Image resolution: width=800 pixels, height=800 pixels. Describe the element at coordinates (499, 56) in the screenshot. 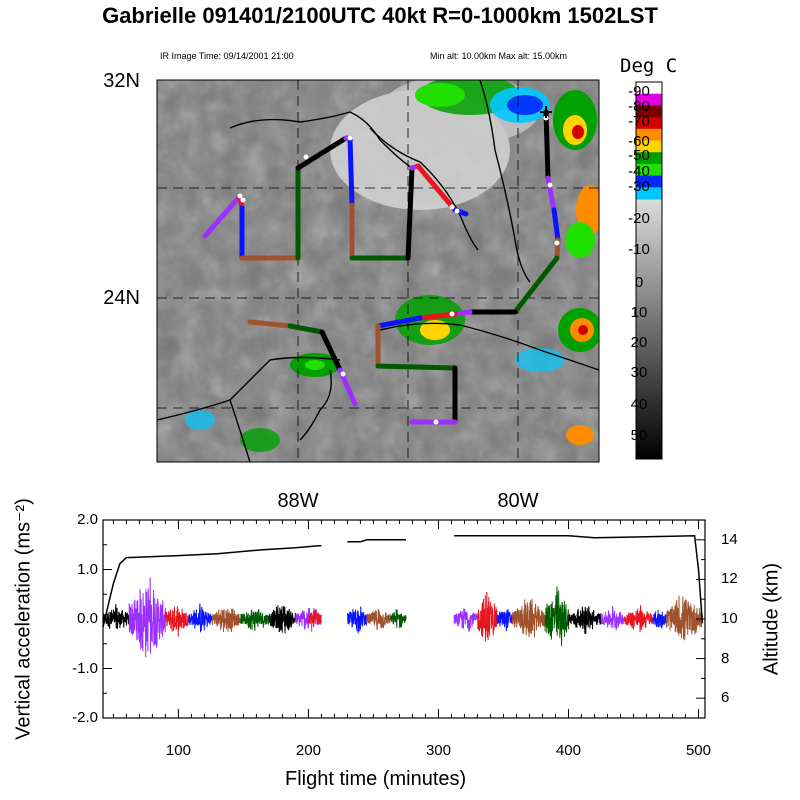

I see `altitude-range: Min alt: 10.00km Max alt: 15.00km` at that location.